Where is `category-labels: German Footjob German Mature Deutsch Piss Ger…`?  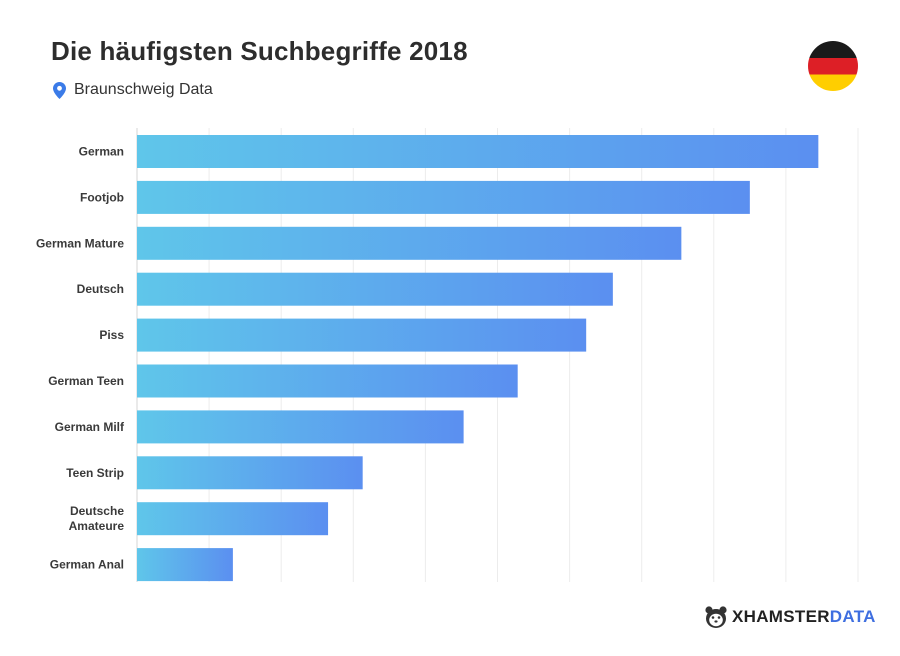 category-labels: German Footjob German Mature Deutsch Piss Ger… is located at coordinates (80, 358).